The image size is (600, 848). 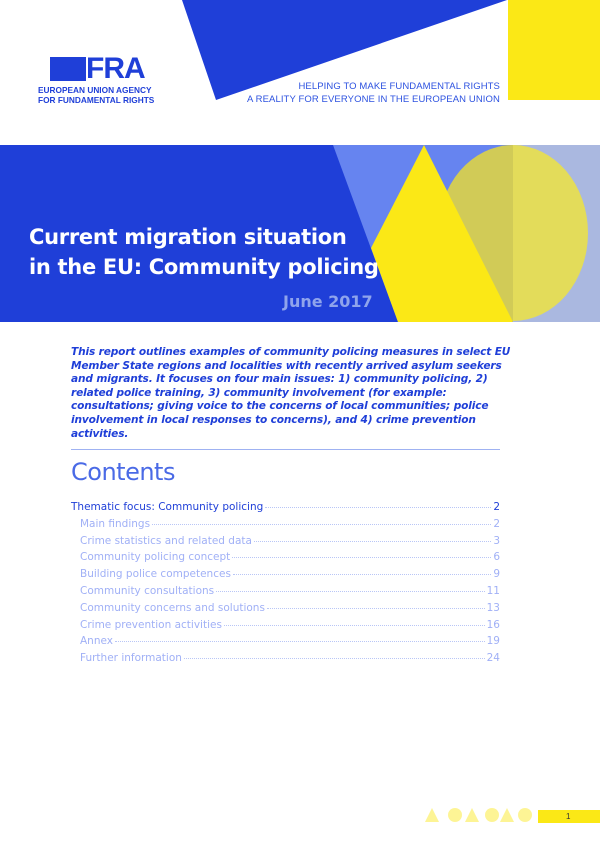 I want to click on toc-label: Crime statistics and related data, so click(x=166, y=540).